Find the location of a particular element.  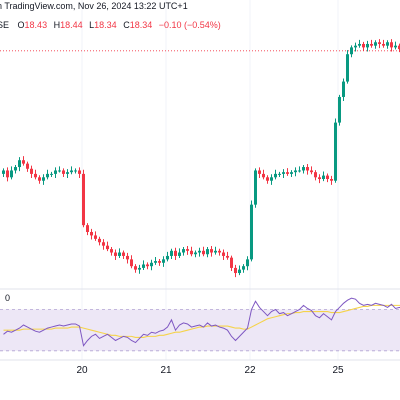

x-tick-label: 21 is located at coordinates (166, 370).